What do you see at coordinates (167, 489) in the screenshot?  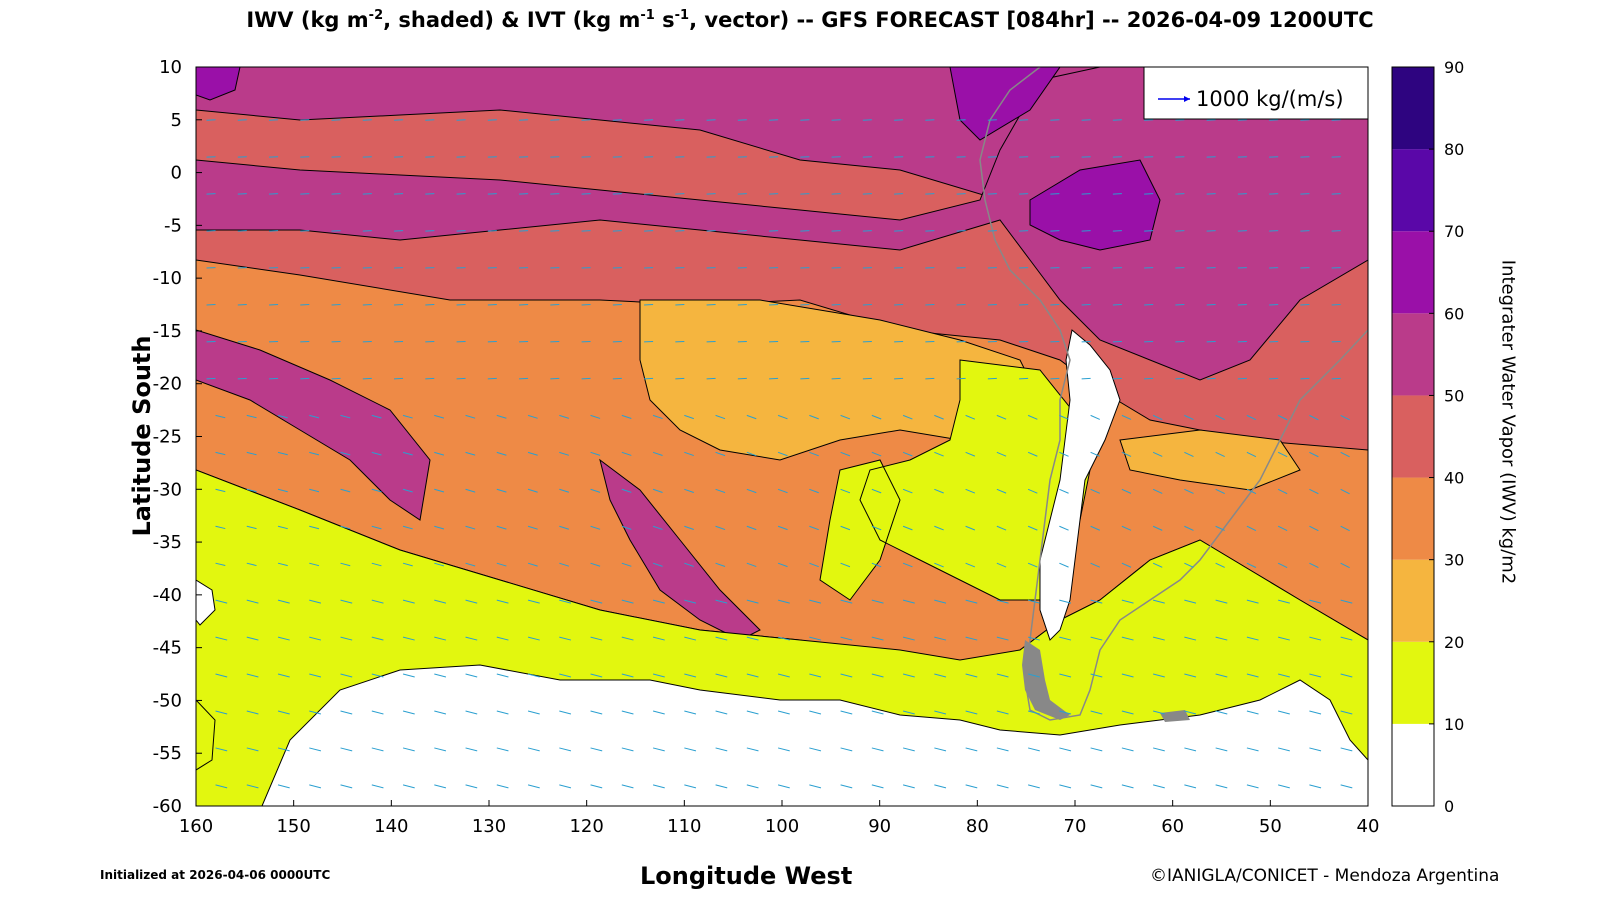 I see `y-tick-label: -30` at bounding box center [167, 489].